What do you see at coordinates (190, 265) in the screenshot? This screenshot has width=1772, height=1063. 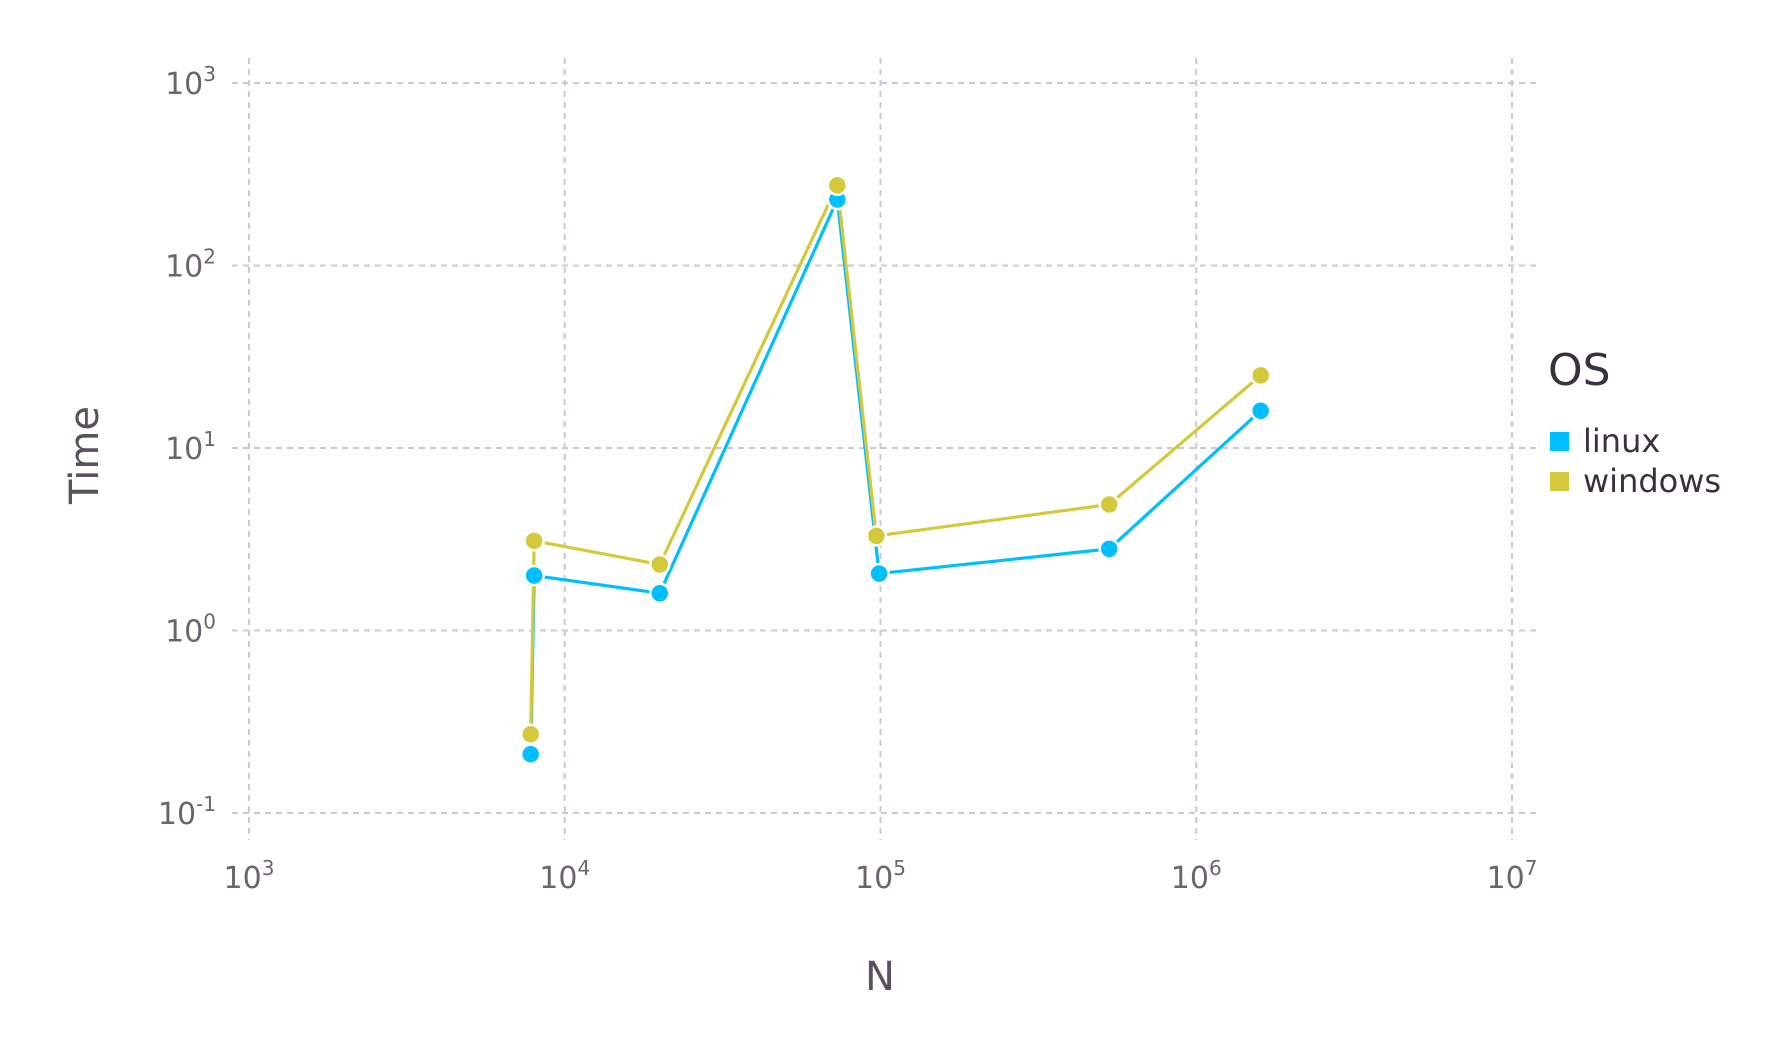 I see `y-tick-label: 10²` at bounding box center [190, 265].